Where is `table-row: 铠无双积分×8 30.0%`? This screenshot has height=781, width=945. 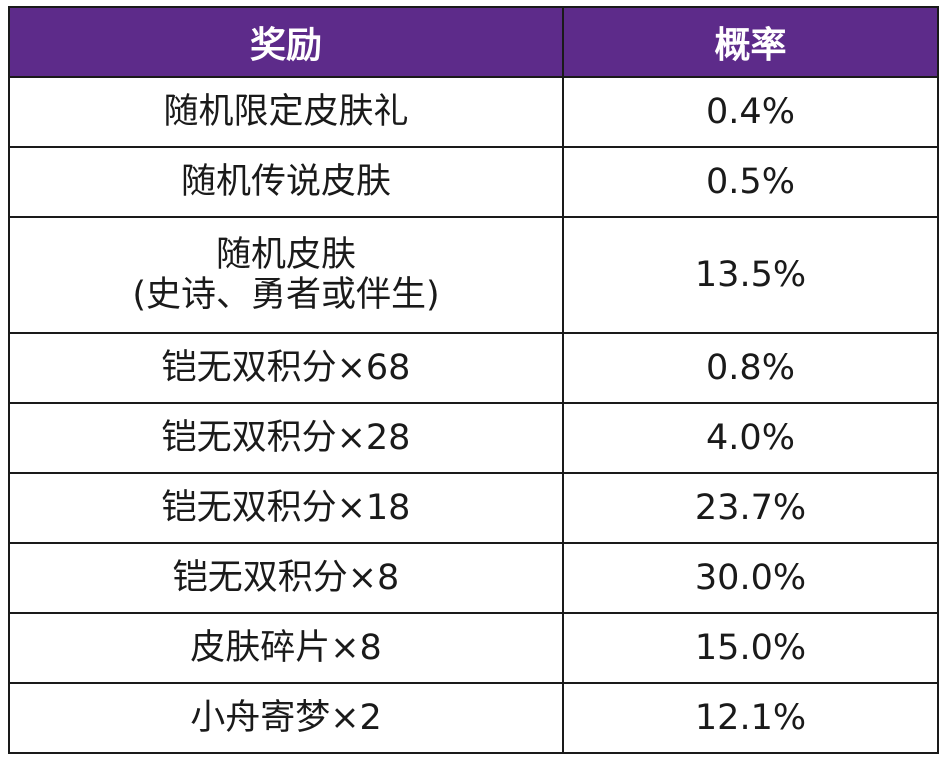 table-row: 铠无双积分×8 30.0% is located at coordinates (473, 578).